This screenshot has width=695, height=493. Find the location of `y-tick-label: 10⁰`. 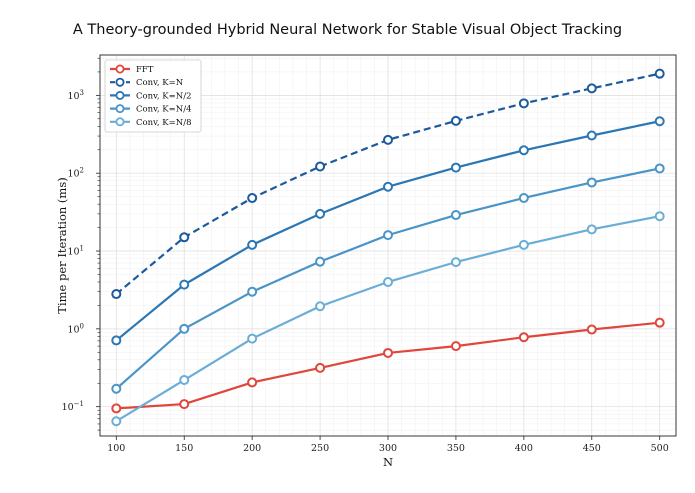

y-tick-label: 10⁰ is located at coordinates (75, 328).